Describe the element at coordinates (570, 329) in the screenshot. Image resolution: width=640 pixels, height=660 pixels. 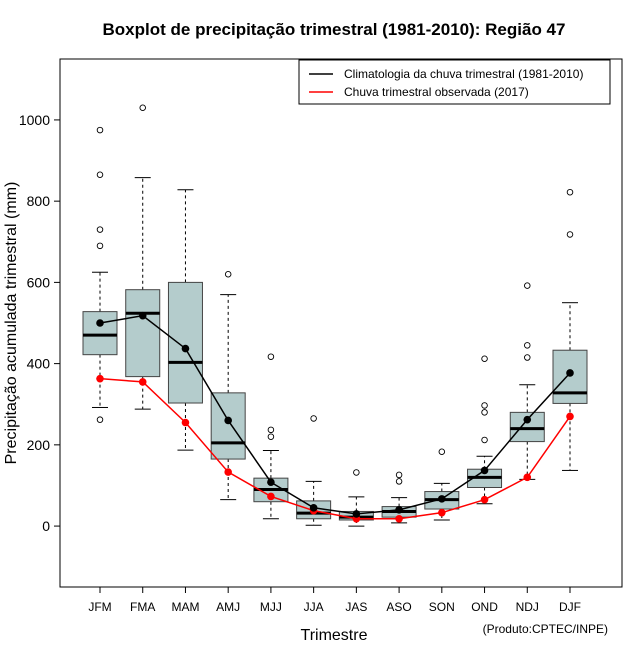
I see `box-DJF` at that location.